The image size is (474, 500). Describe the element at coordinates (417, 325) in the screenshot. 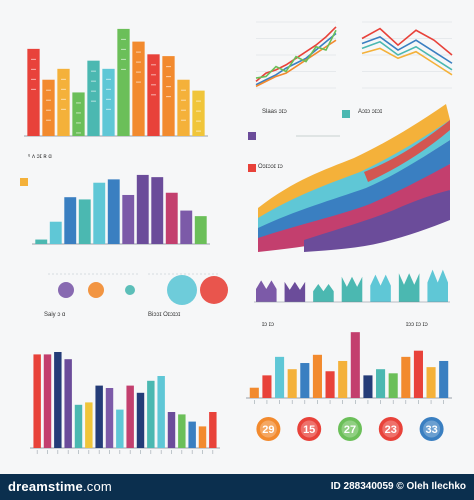

I see `bottom-right-label-right: ɪɔɔ ɪɔ ɪɔ` at that location.